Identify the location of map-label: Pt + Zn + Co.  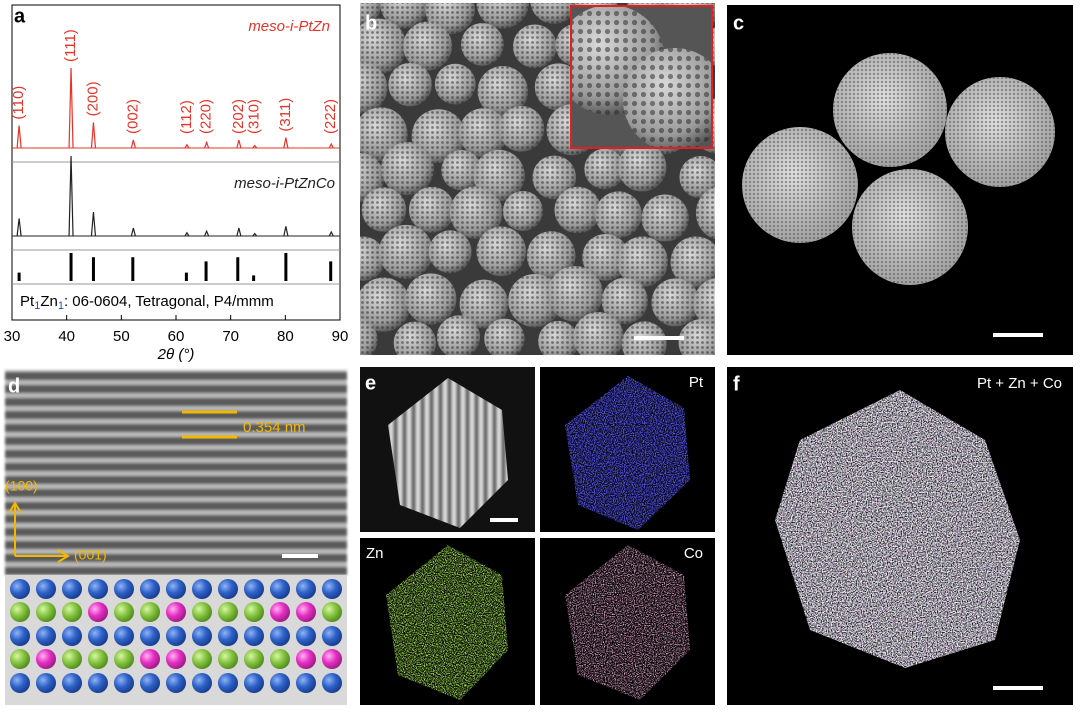
(1019, 383).